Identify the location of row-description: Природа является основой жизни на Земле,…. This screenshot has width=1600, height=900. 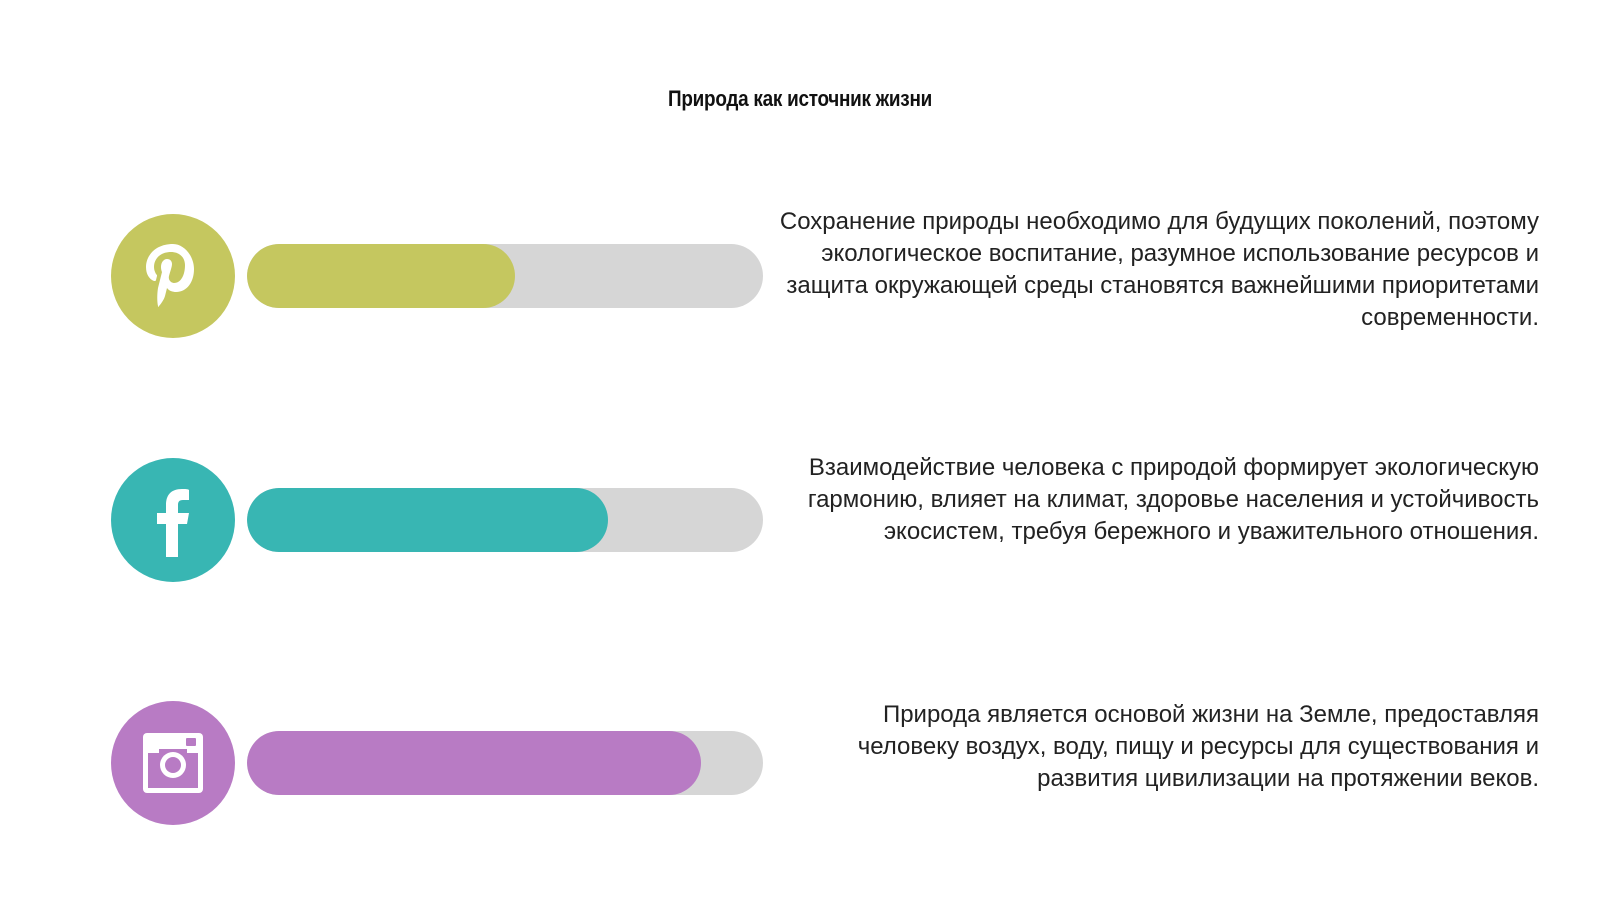
(1198, 746).